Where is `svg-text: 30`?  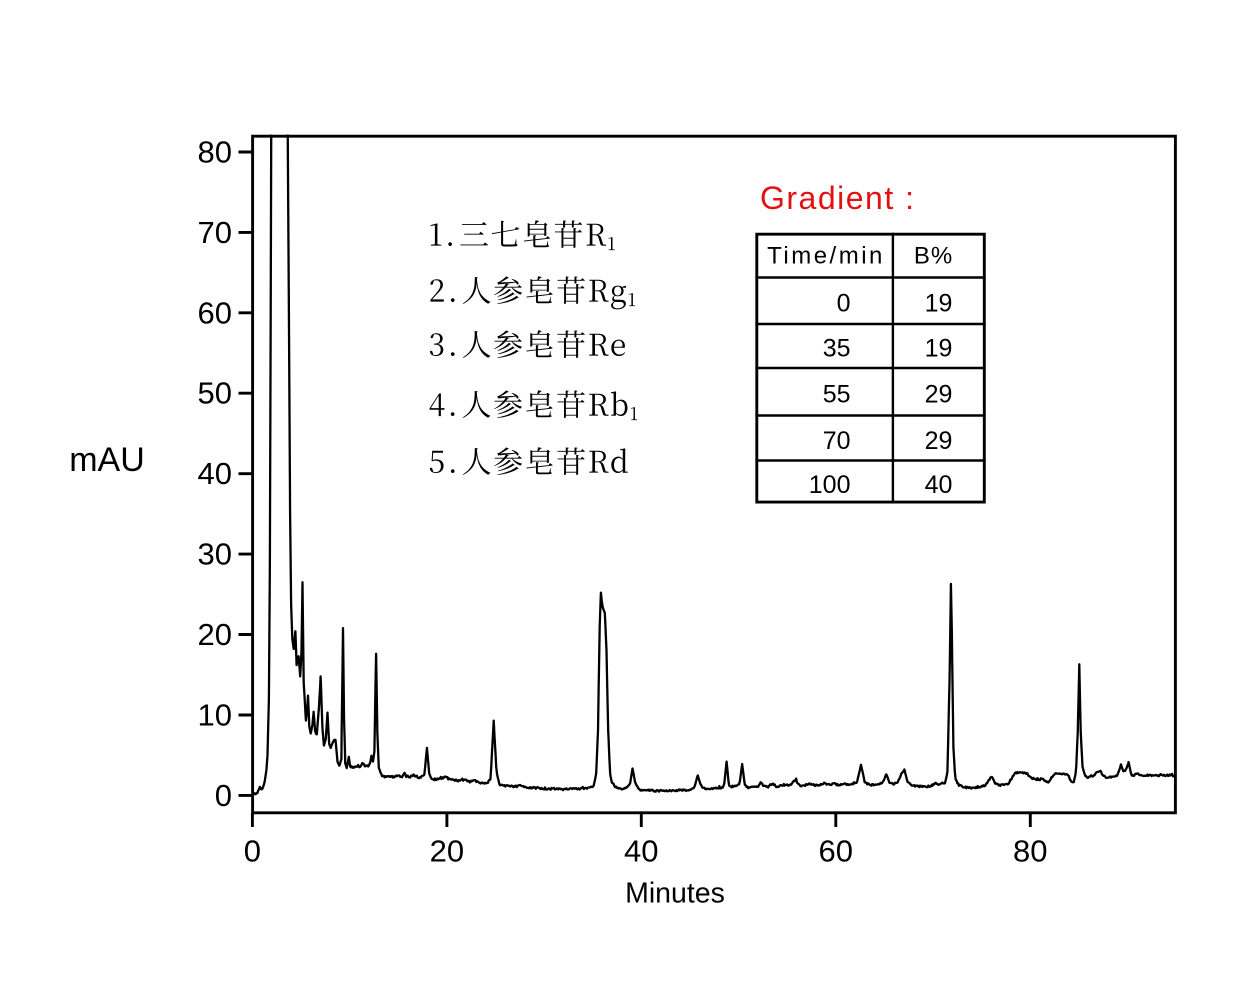 svg-text: 30 is located at coordinates (215, 554).